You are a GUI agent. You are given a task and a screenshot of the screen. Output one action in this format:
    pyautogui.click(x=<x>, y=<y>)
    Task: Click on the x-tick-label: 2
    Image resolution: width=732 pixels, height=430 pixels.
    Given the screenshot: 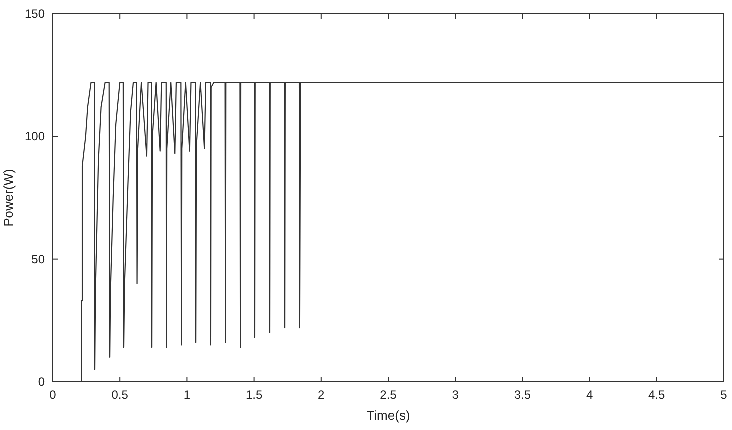 What is the action you would take?
    pyautogui.click(x=322, y=395)
    